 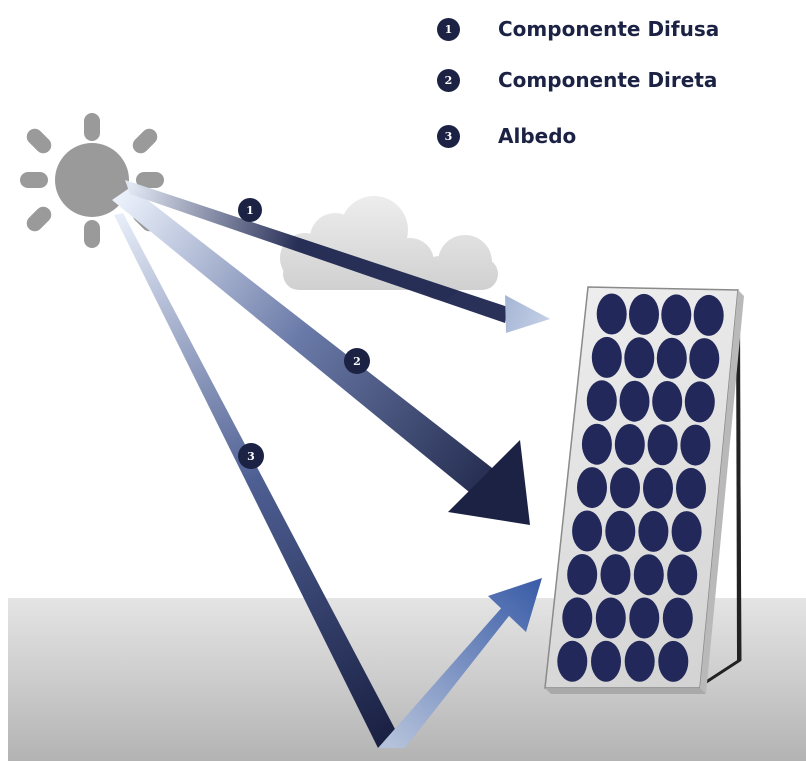 I want to click on sun-core, so click(x=92, y=180).